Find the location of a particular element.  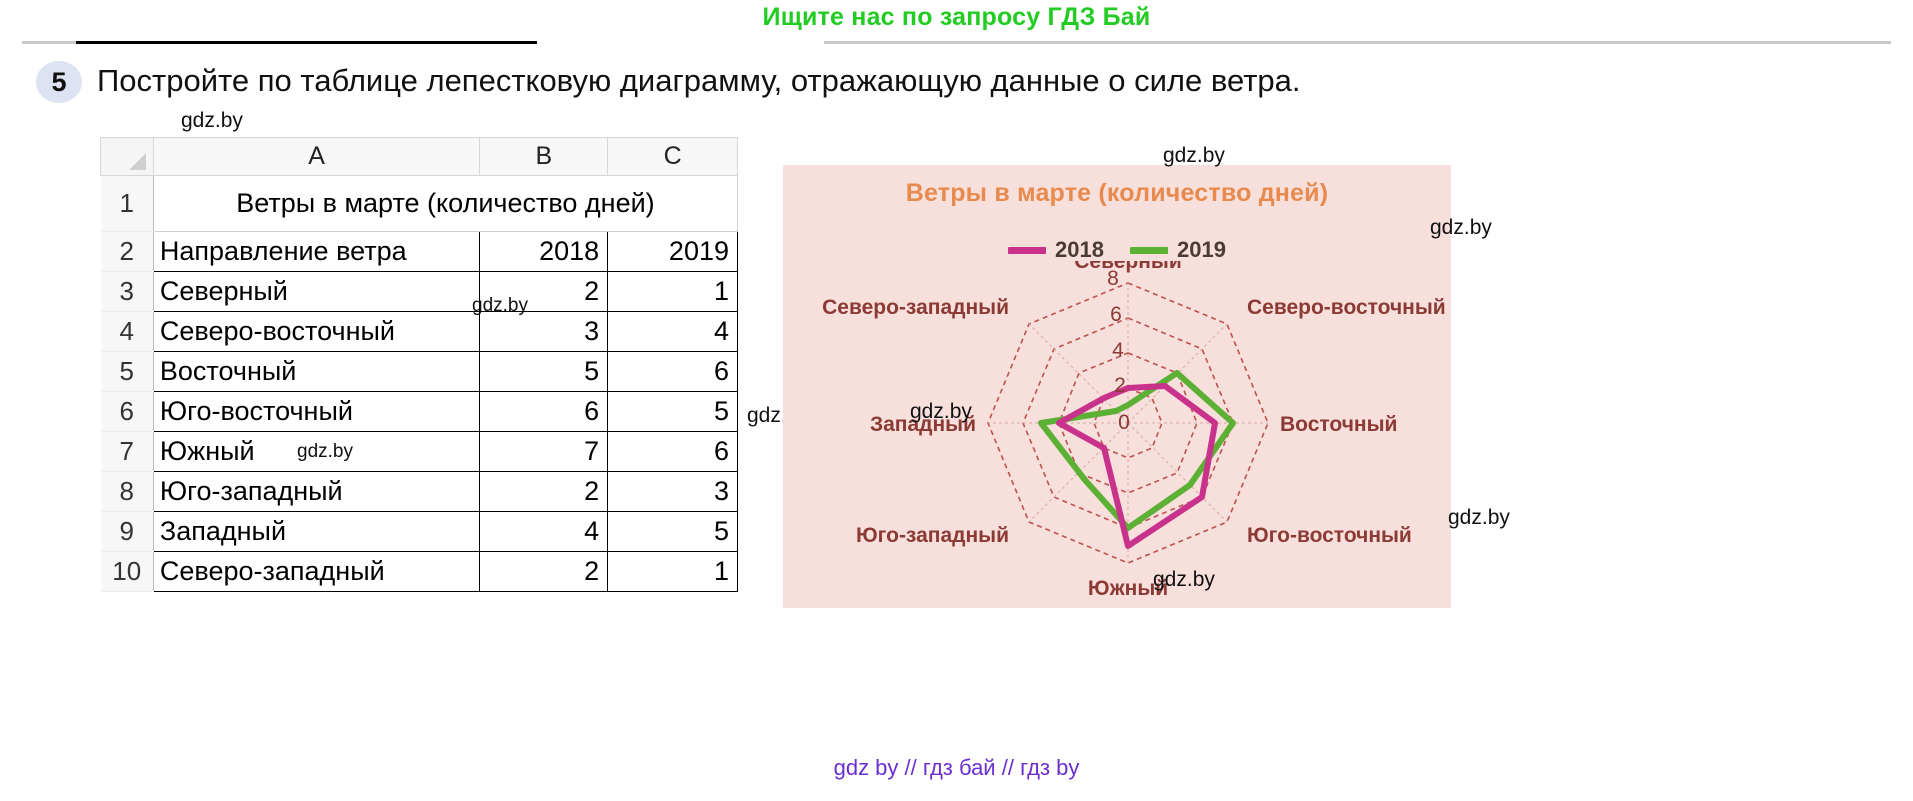

cell-b7-value: 7 is located at coordinates (544, 451).